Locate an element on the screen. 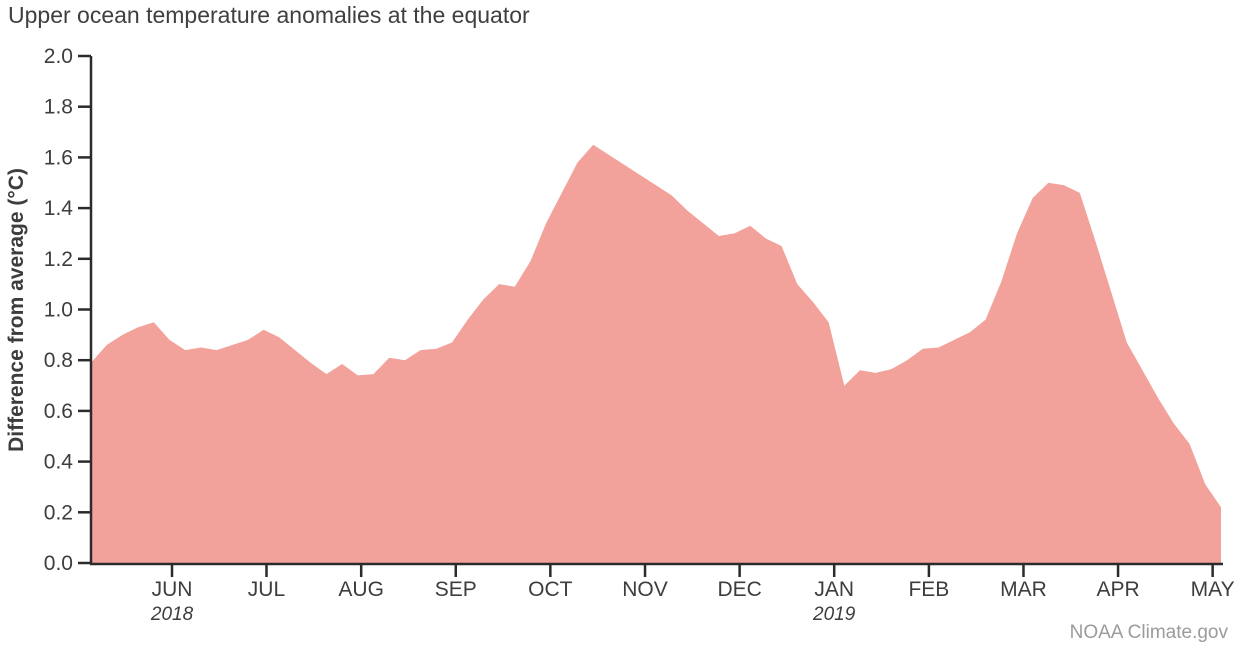  x-tick-label: MAY is located at coordinates (1213, 589).